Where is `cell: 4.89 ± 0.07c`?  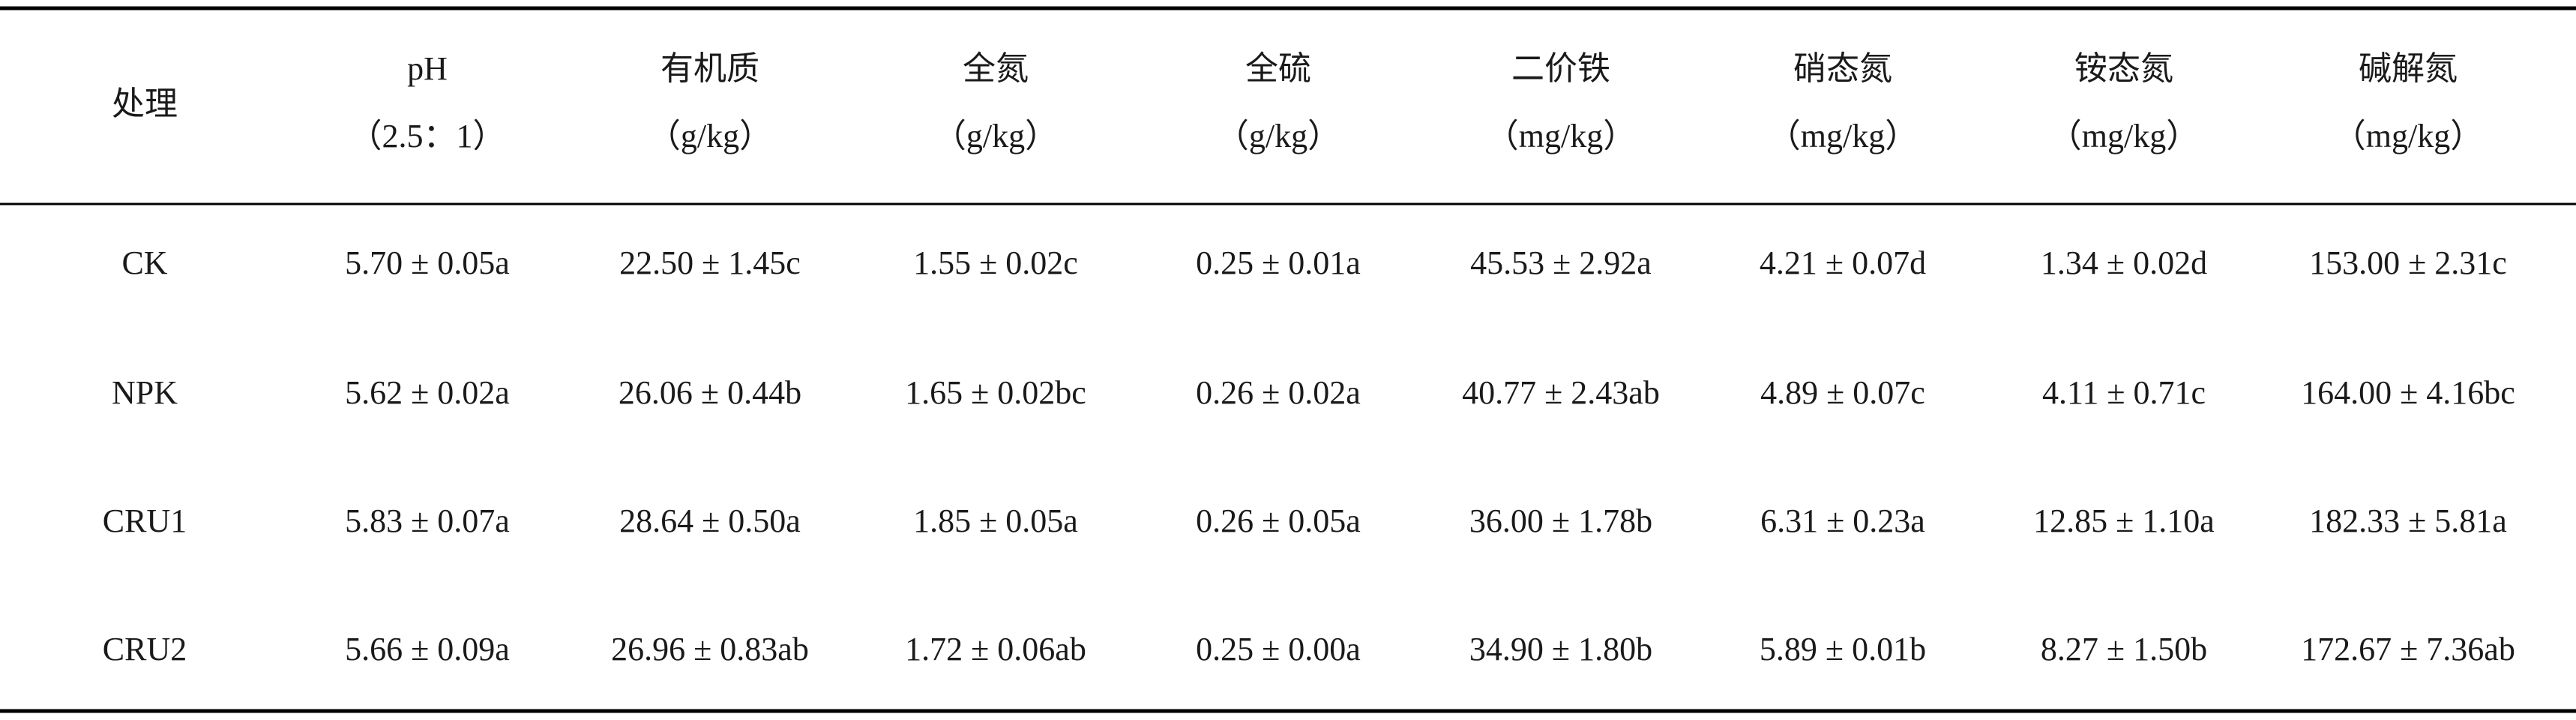
cell: 4.89 ± 0.07c is located at coordinates (1843, 392).